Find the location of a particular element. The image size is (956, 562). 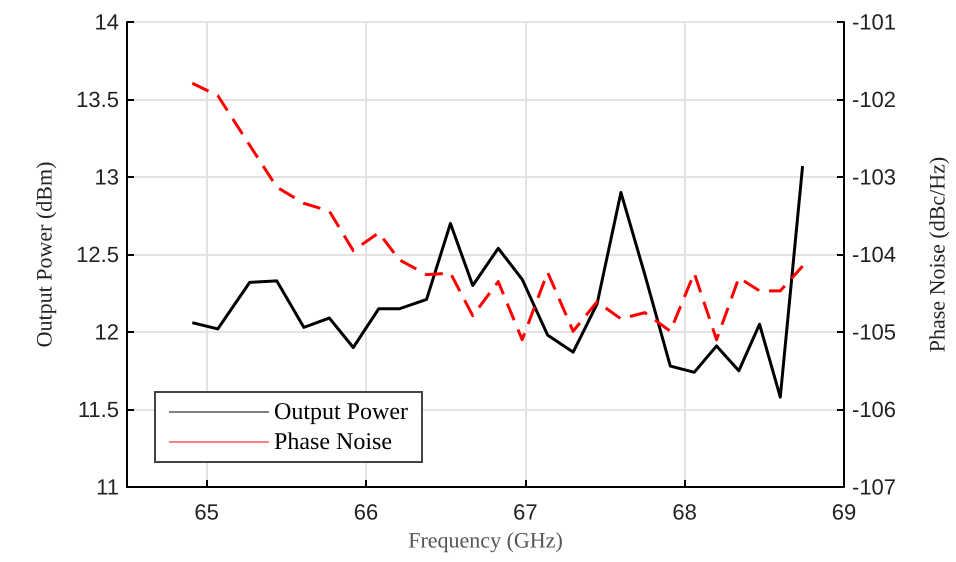

y-tick-label: 12 is located at coordinates (106, 332).